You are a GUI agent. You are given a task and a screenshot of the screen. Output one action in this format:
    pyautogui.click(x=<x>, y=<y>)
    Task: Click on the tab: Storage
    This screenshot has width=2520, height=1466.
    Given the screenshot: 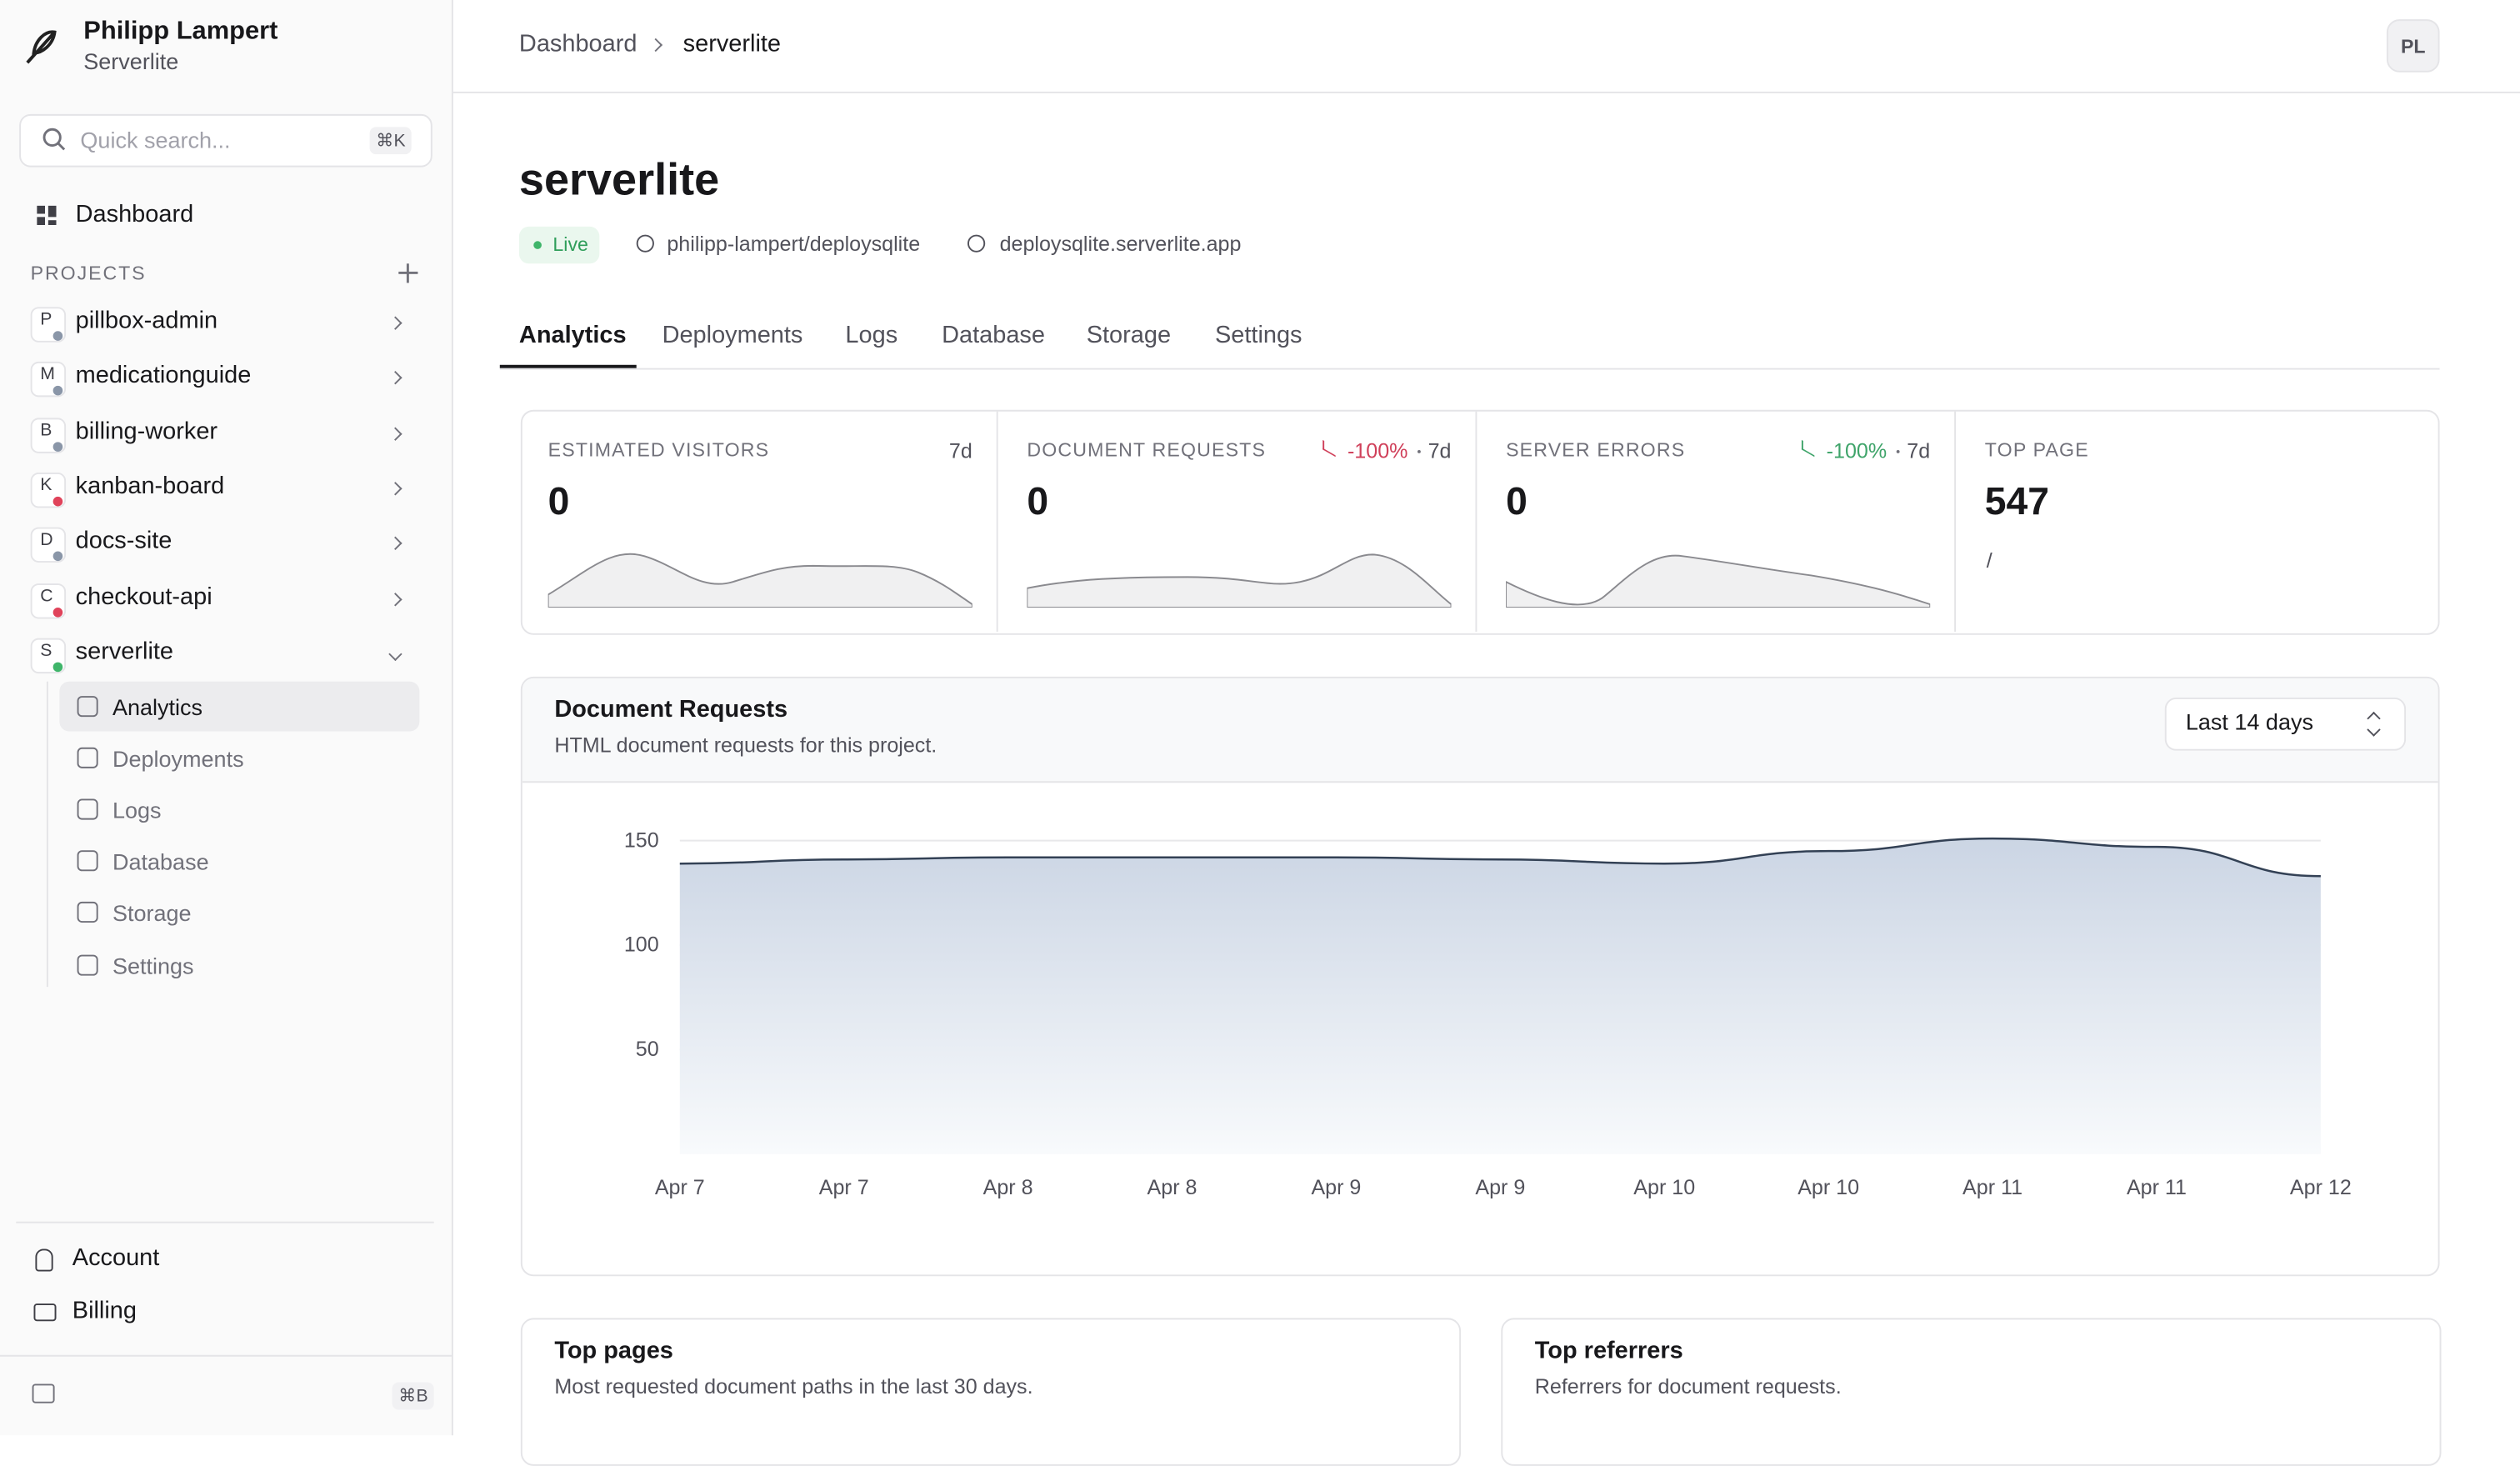 What is the action you would take?
    pyautogui.click(x=1129, y=335)
    